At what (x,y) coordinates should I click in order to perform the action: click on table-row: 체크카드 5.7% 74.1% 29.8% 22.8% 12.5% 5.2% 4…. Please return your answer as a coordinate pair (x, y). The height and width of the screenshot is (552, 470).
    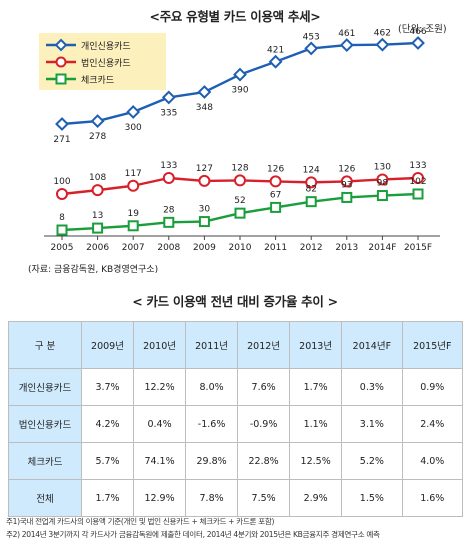
    Looking at the image, I should click on (236, 461).